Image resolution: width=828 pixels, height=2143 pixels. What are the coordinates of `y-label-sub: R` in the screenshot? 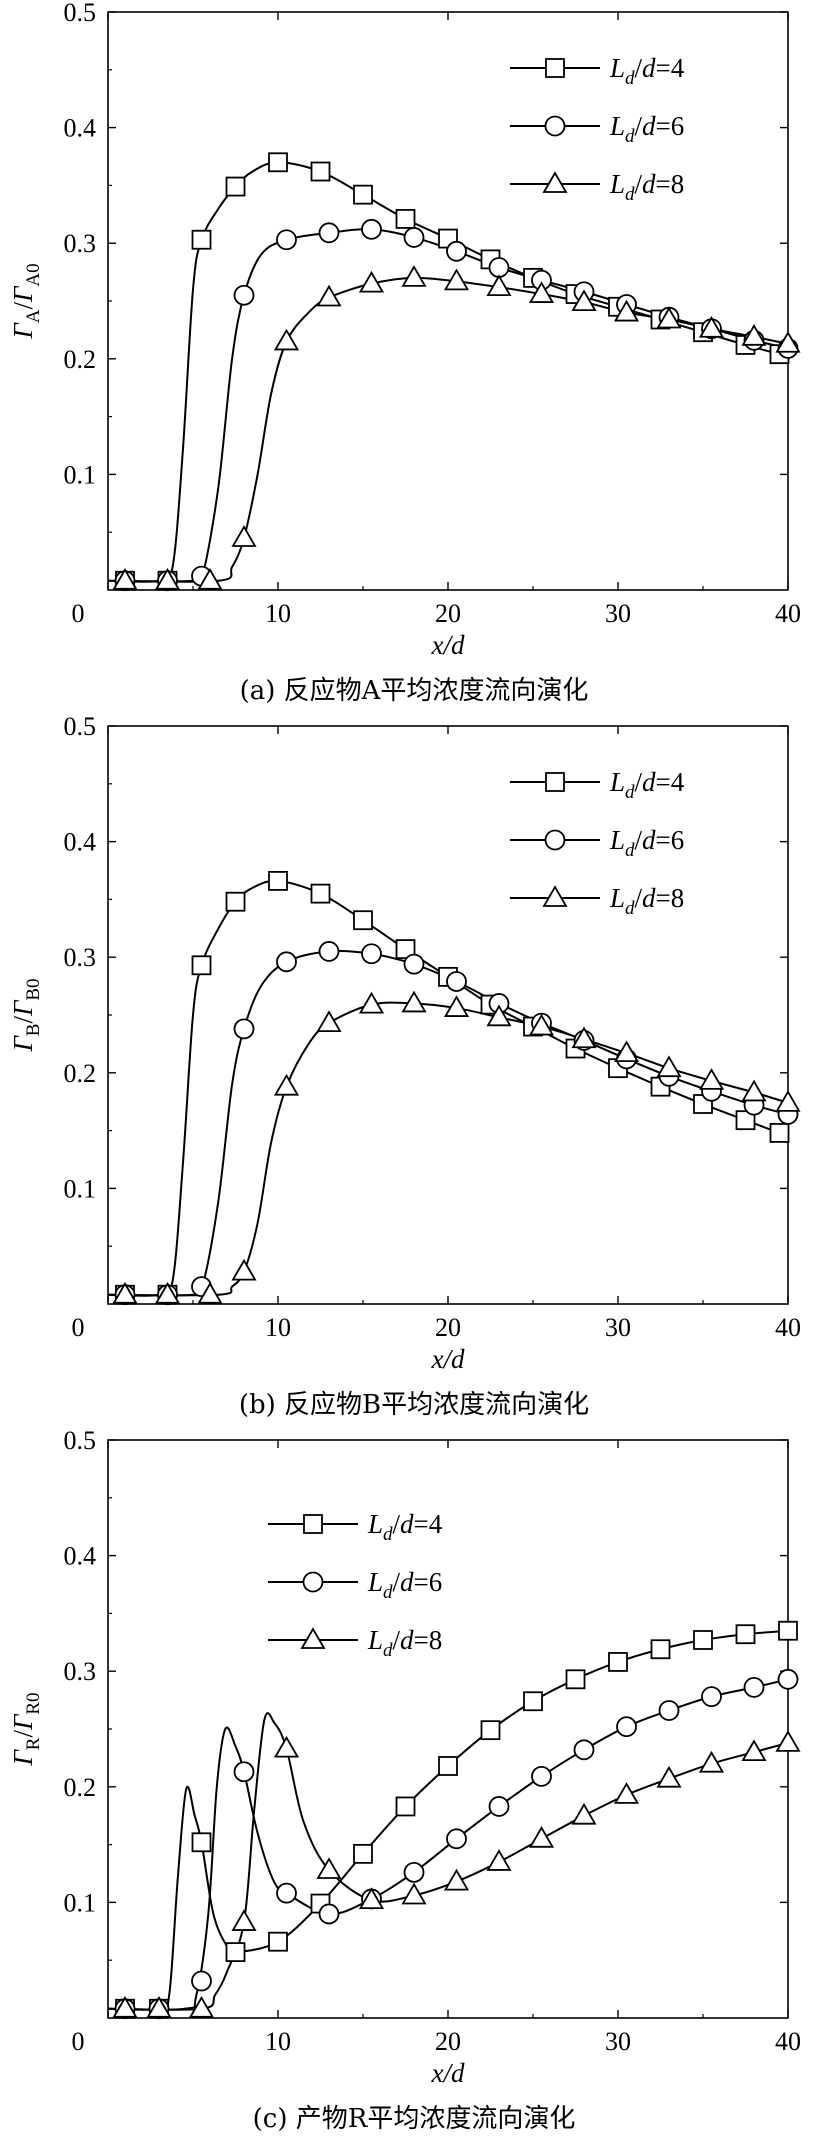 It's located at (33, 1743).